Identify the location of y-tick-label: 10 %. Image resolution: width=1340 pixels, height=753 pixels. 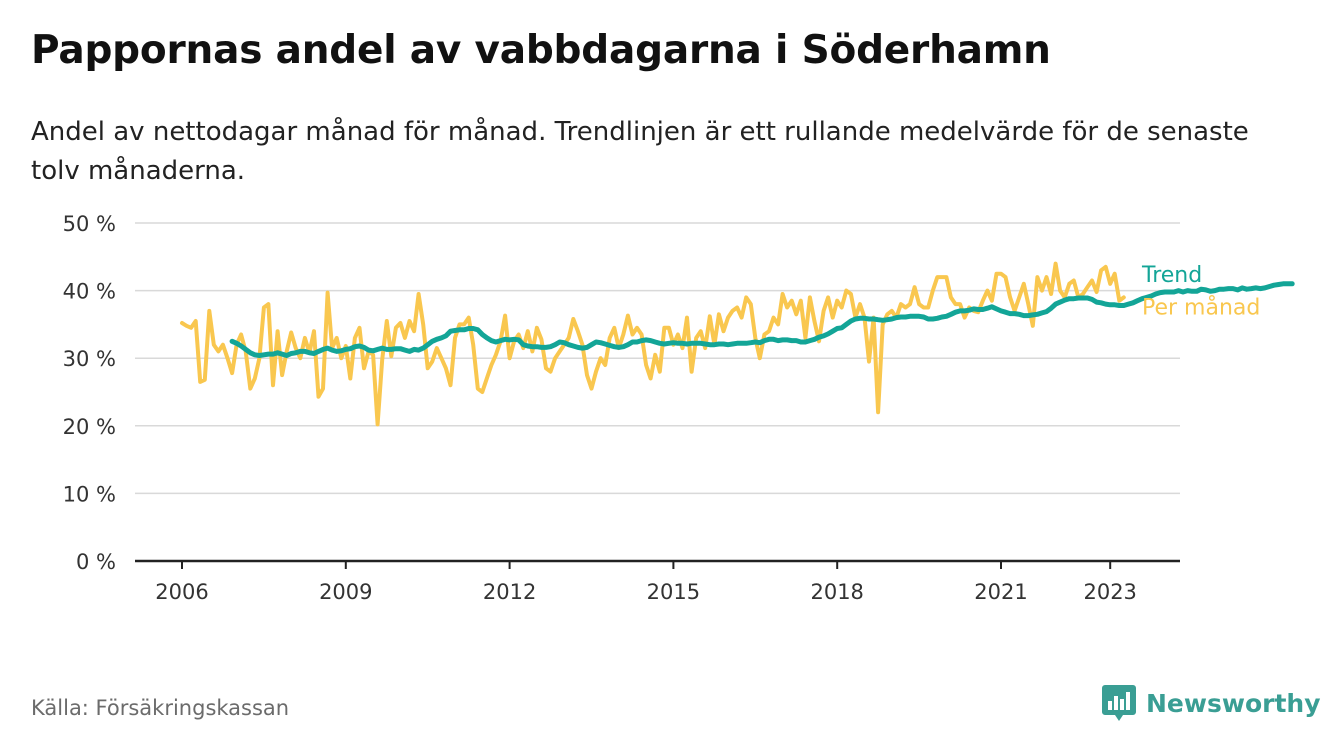
(89, 494).